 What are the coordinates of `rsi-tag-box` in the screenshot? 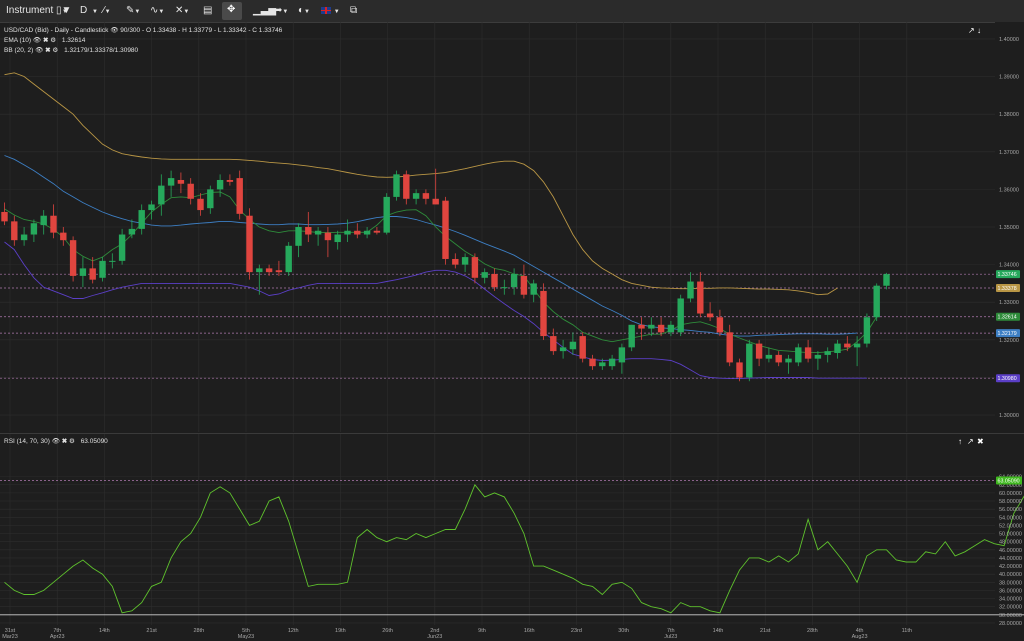 It's located at (1009, 480).